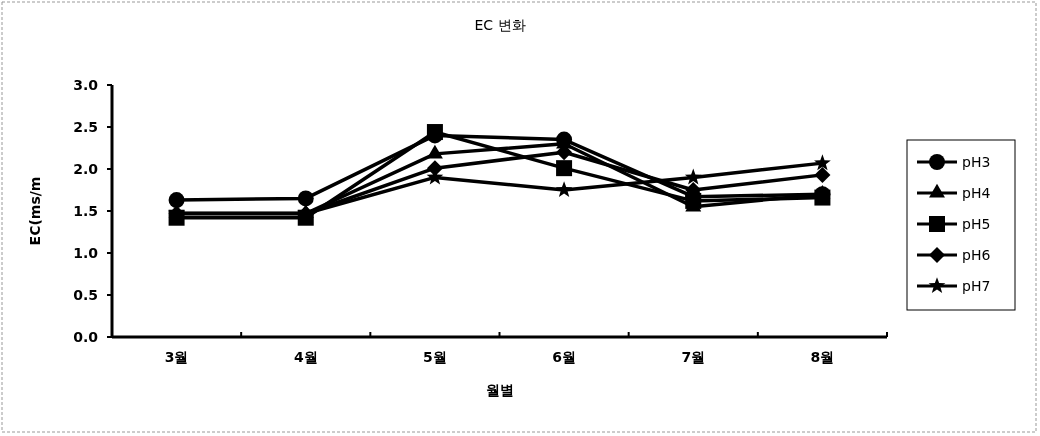 The width and height of the screenshot is (1040, 436). I want to click on x-tick-label: 3월, so click(176, 357).